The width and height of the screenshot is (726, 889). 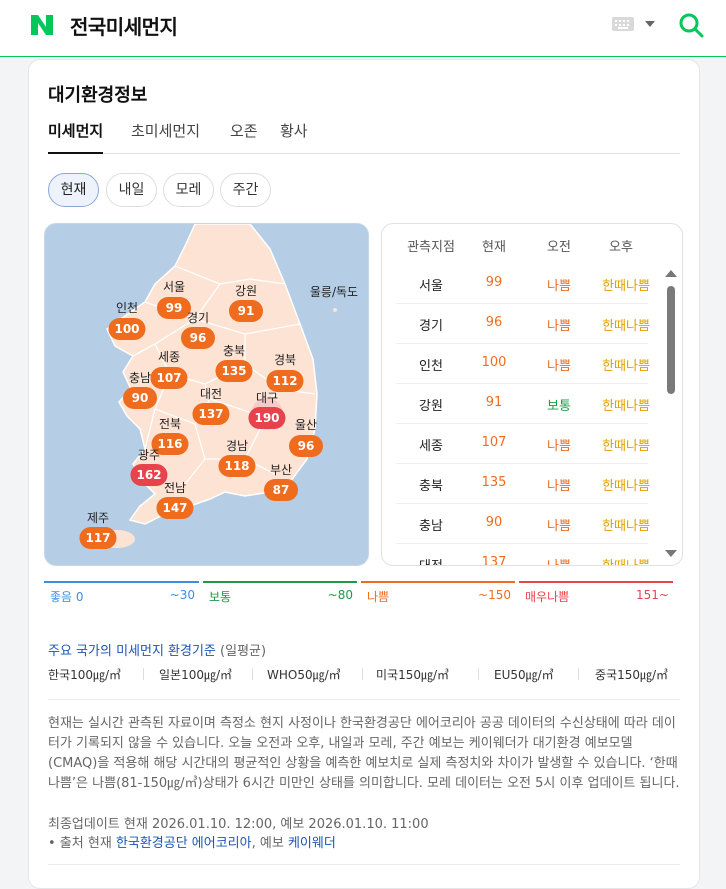 I want to click on naver-logo, so click(x=42, y=25).